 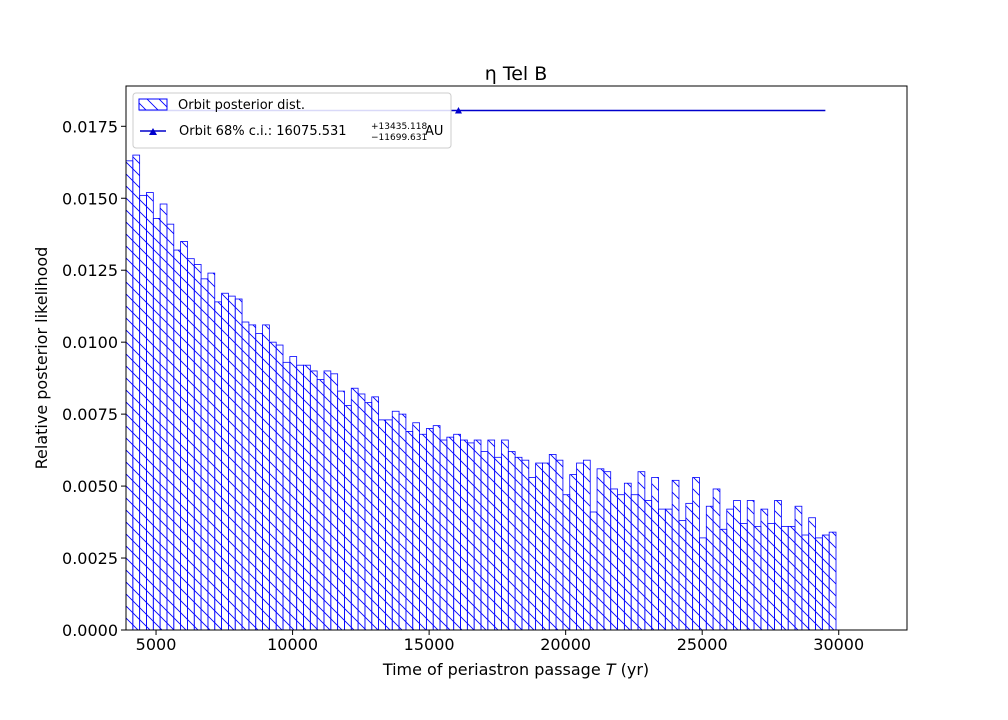 I want to click on x-tick-label: 10000, so click(x=292, y=644).